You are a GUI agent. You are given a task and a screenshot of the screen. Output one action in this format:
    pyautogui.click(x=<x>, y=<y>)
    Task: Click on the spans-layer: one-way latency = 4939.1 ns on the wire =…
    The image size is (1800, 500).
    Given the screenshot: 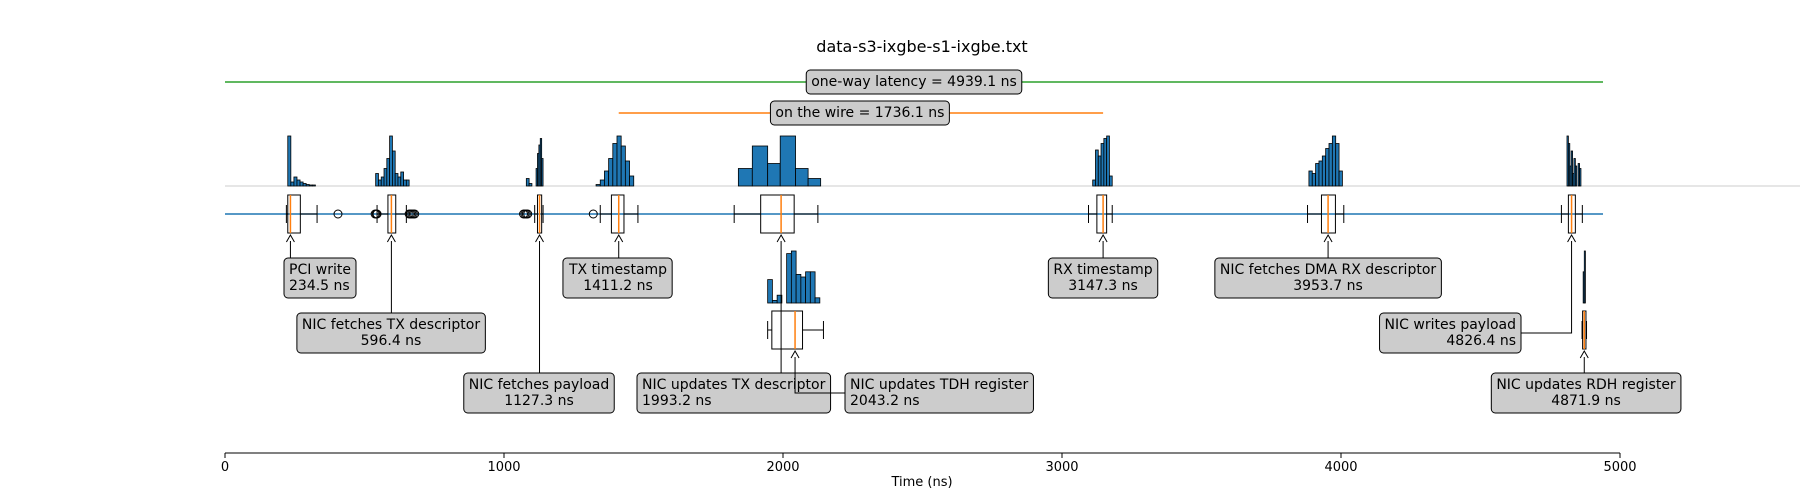 What is the action you would take?
    pyautogui.click(x=914, y=97)
    